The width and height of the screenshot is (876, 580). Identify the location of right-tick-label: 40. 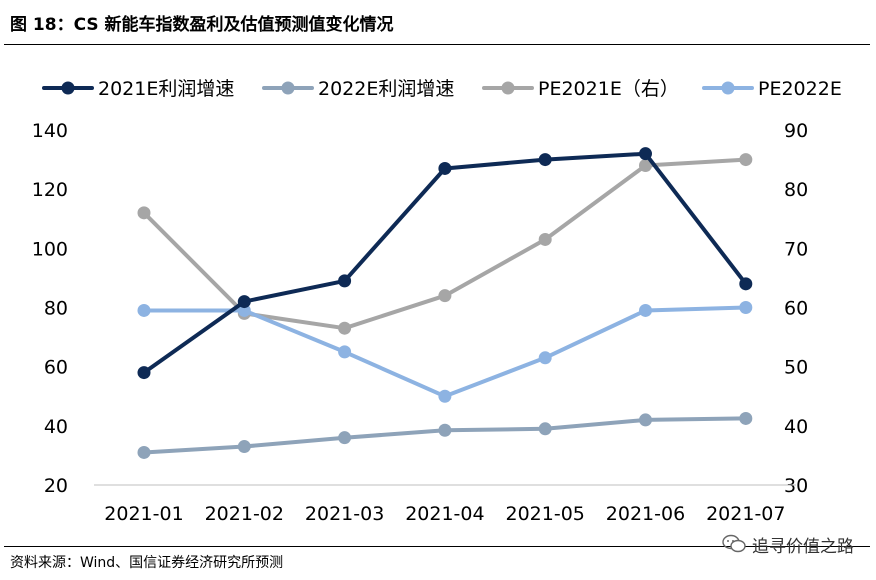
(796, 427).